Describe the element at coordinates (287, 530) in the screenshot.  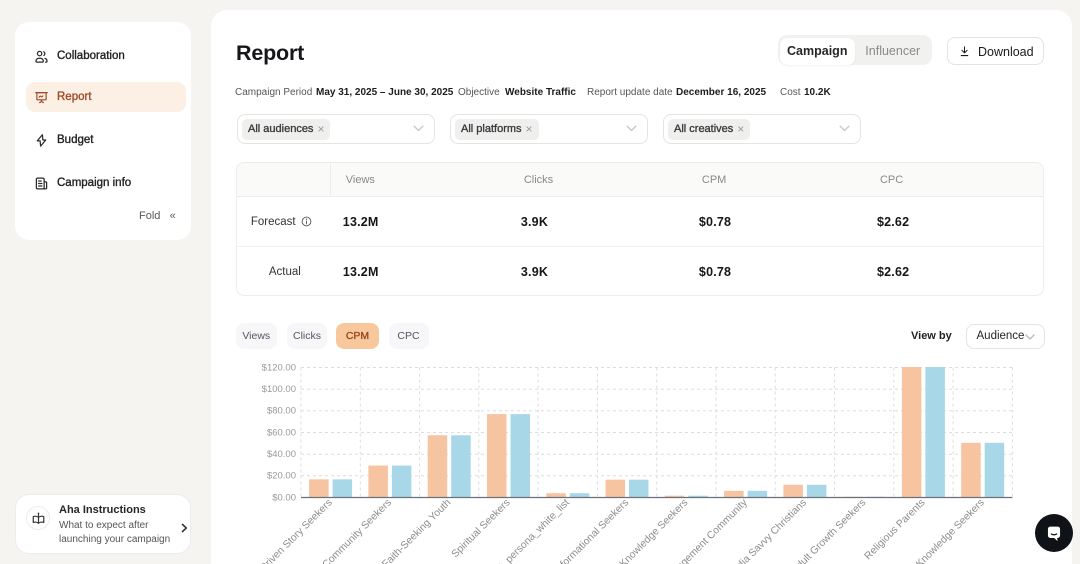
I see `svg-text: Faith-Driven Story Seekers` at that location.